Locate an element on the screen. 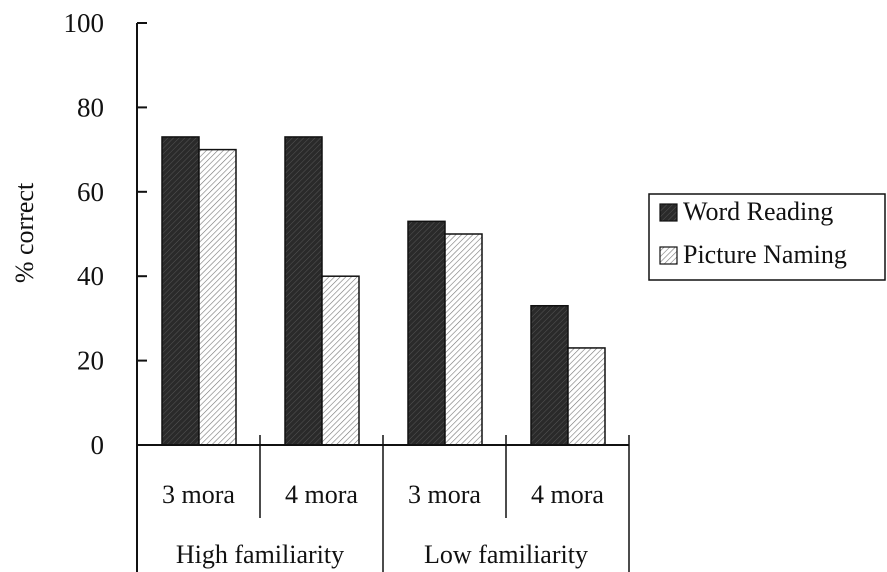  y-tick-label: 0 is located at coordinates (98, 445).